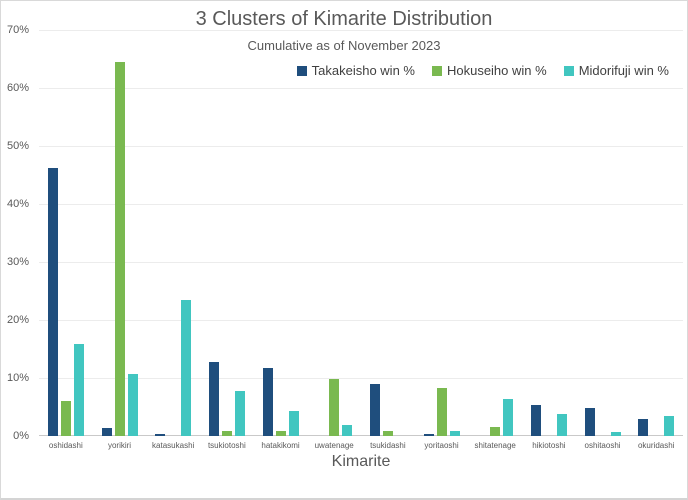 Image resolution: width=688 pixels, height=500 pixels. I want to click on bar-hikiotoshi-takakeisho, so click(535, 420).